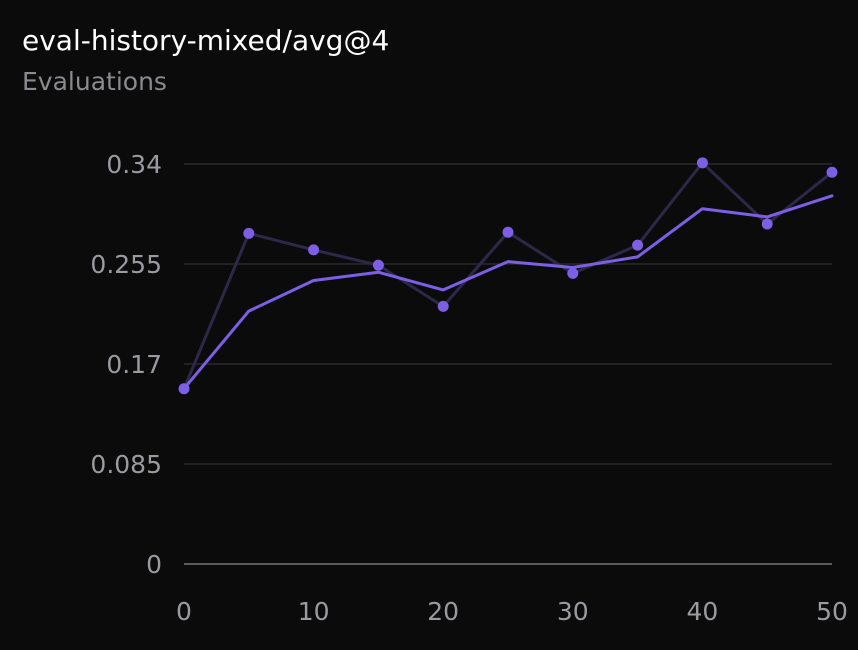  What do you see at coordinates (206, 40) in the screenshot?
I see `chart-title: eval-history-mixed/avg@4` at bounding box center [206, 40].